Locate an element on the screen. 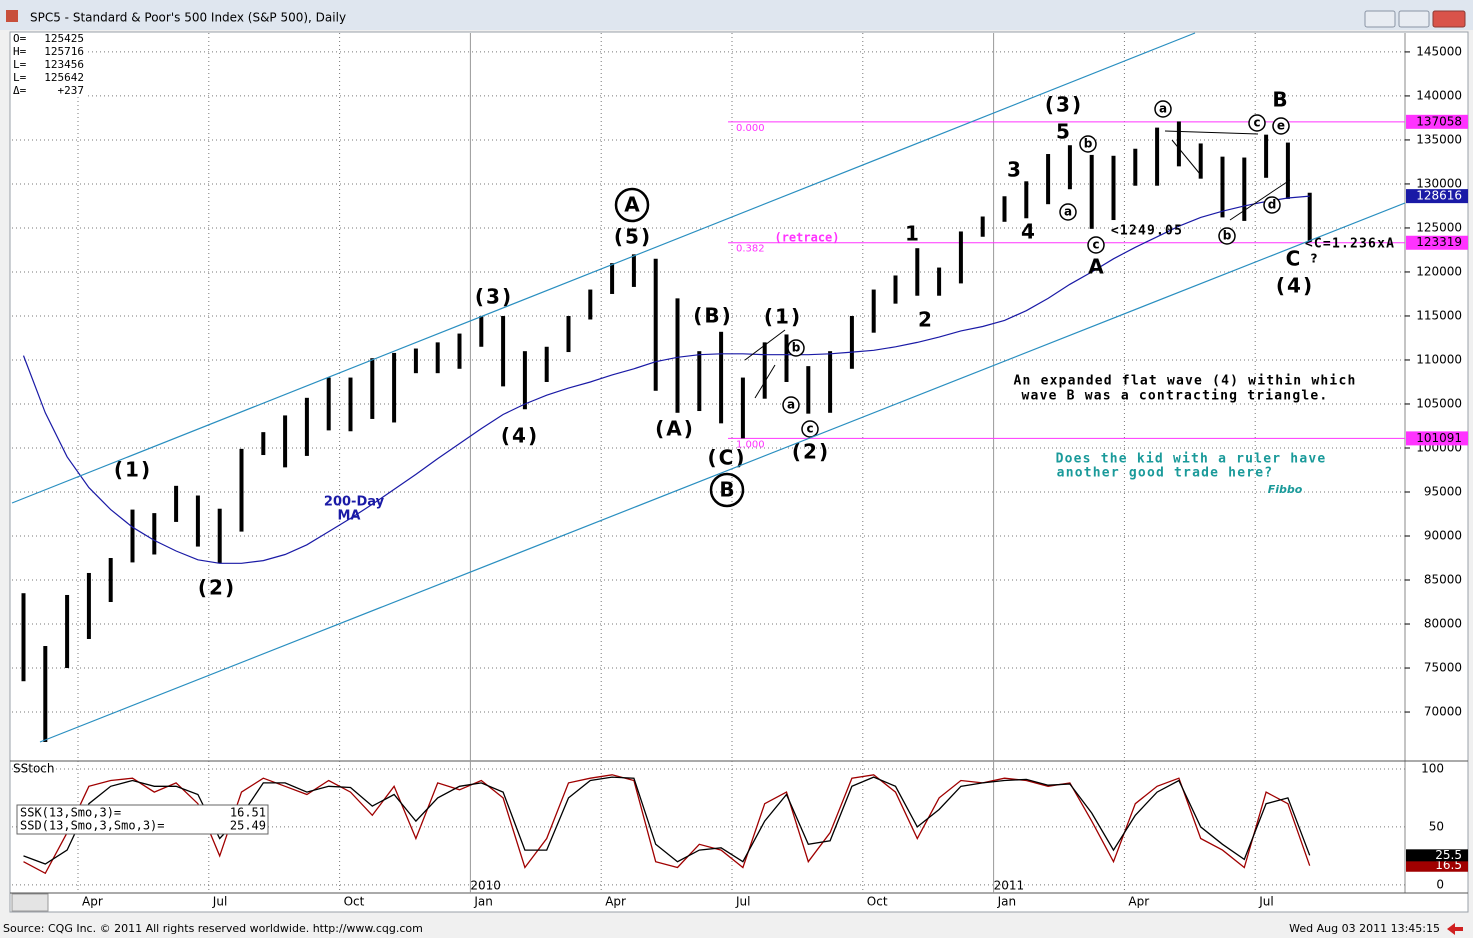  year-label: 2010 is located at coordinates (485, 886).